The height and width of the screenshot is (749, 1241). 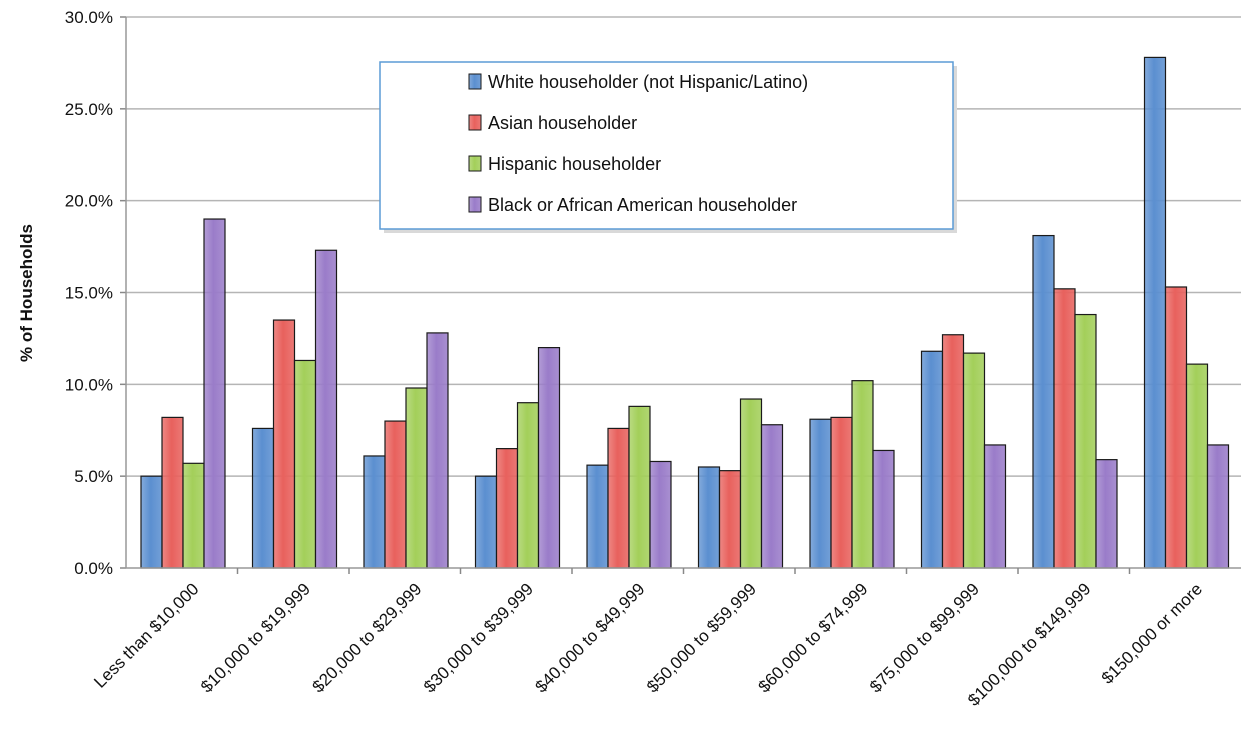 I want to click on y-tick-label: 10.0%, so click(x=89, y=384).